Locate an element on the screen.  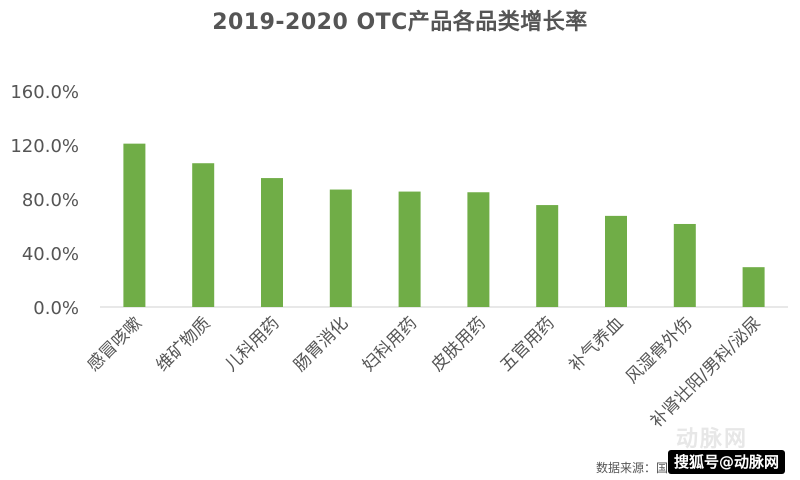
y-tick-label: 80.0% is located at coordinates (50, 200).